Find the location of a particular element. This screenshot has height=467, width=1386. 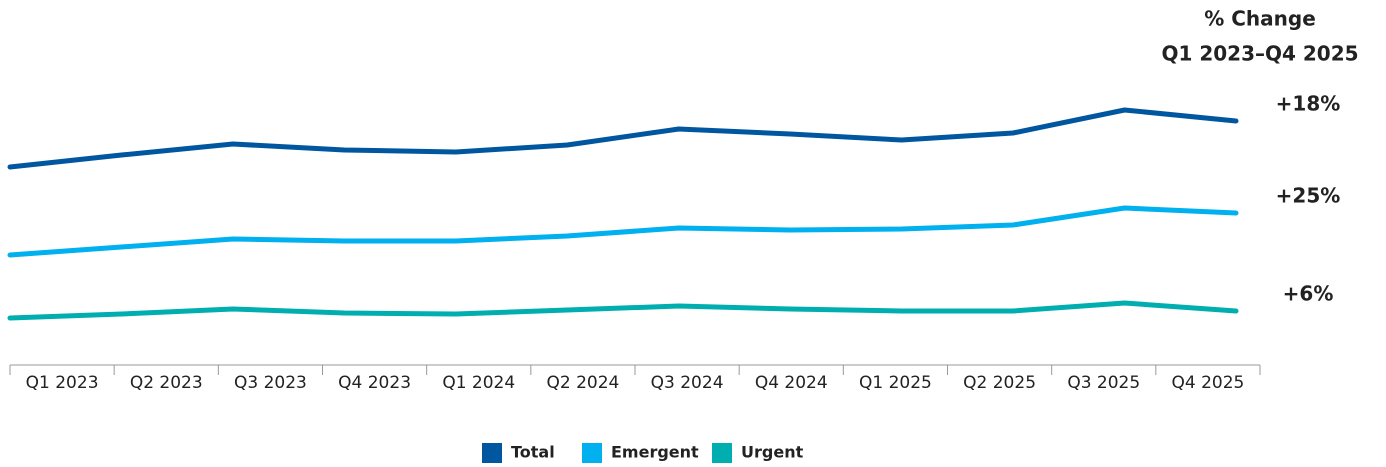

legend-label: Total is located at coordinates (533, 452).